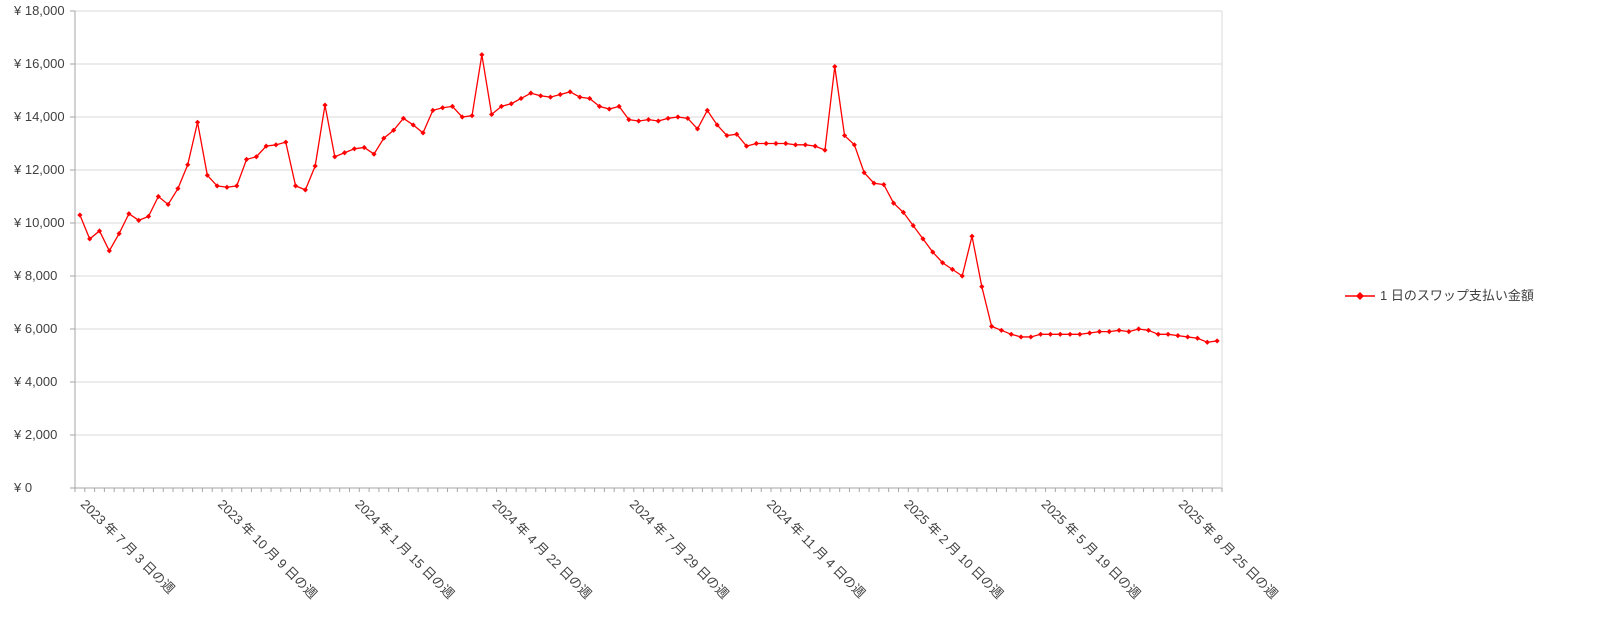 The width and height of the screenshot is (1598, 640). Describe the element at coordinates (1228, 549) in the screenshot. I see `x-tick-label: 2025 年 8 月 25 日の週` at that location.